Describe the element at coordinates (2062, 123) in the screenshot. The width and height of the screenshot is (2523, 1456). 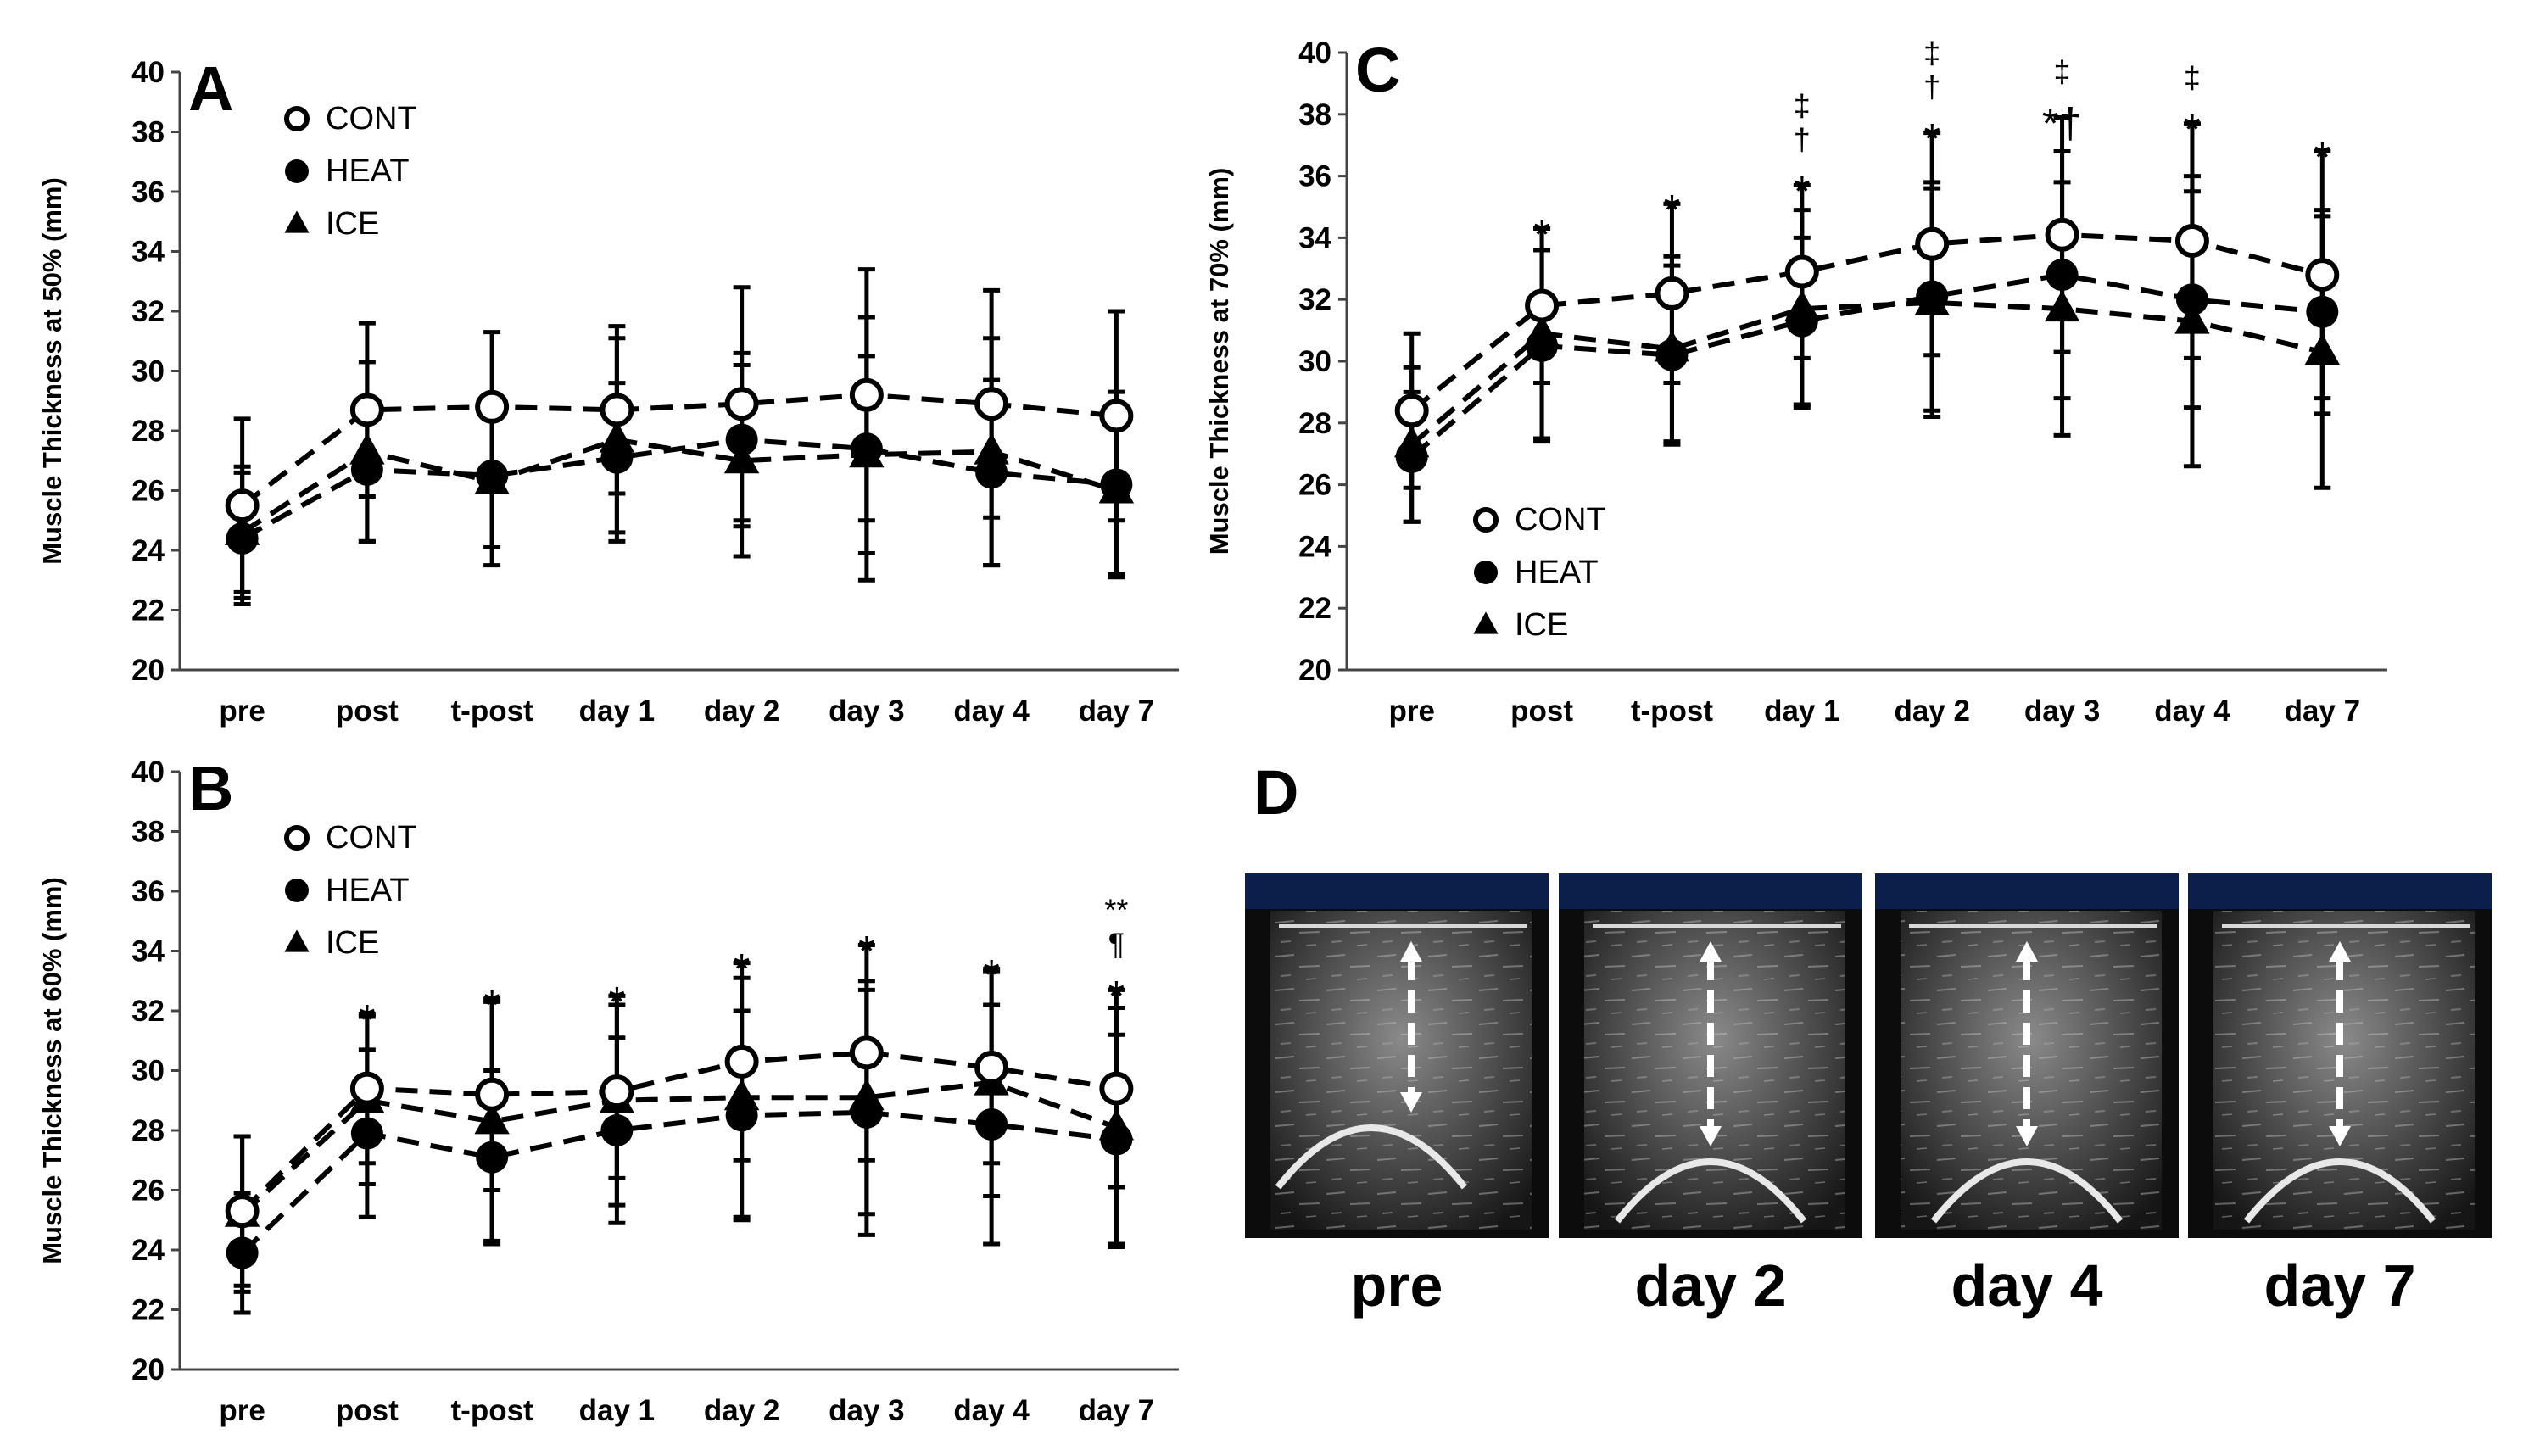
I see `significance-marker: *†` at that location.